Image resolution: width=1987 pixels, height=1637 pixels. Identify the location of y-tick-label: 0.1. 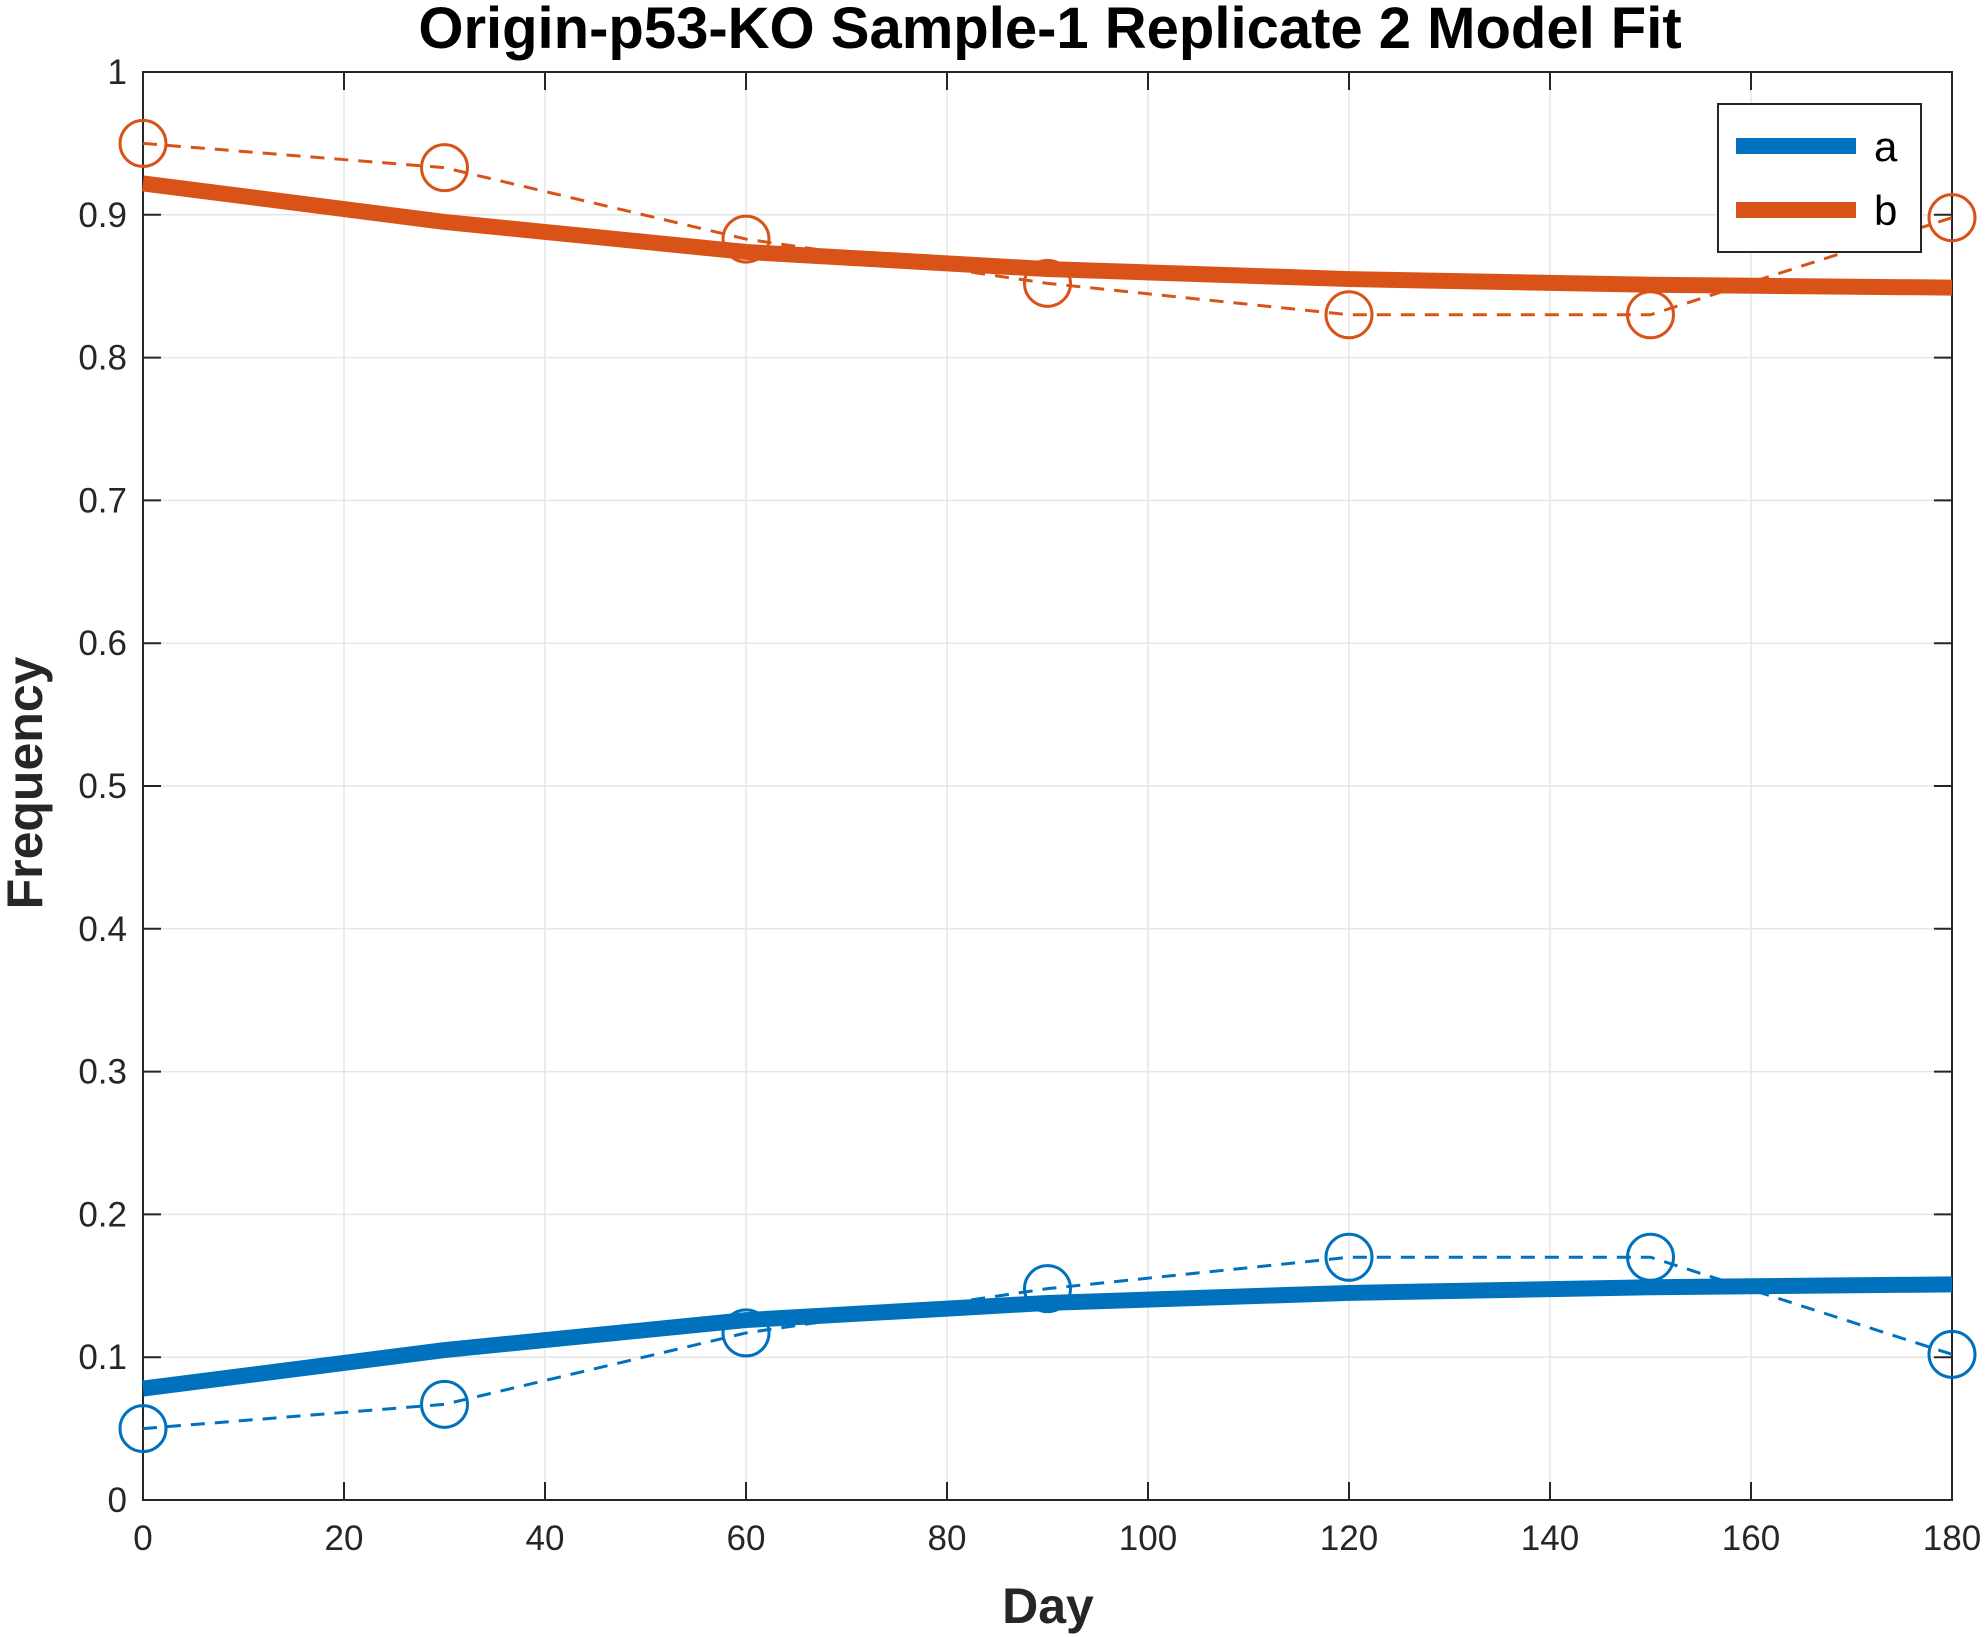
(102, 1357).